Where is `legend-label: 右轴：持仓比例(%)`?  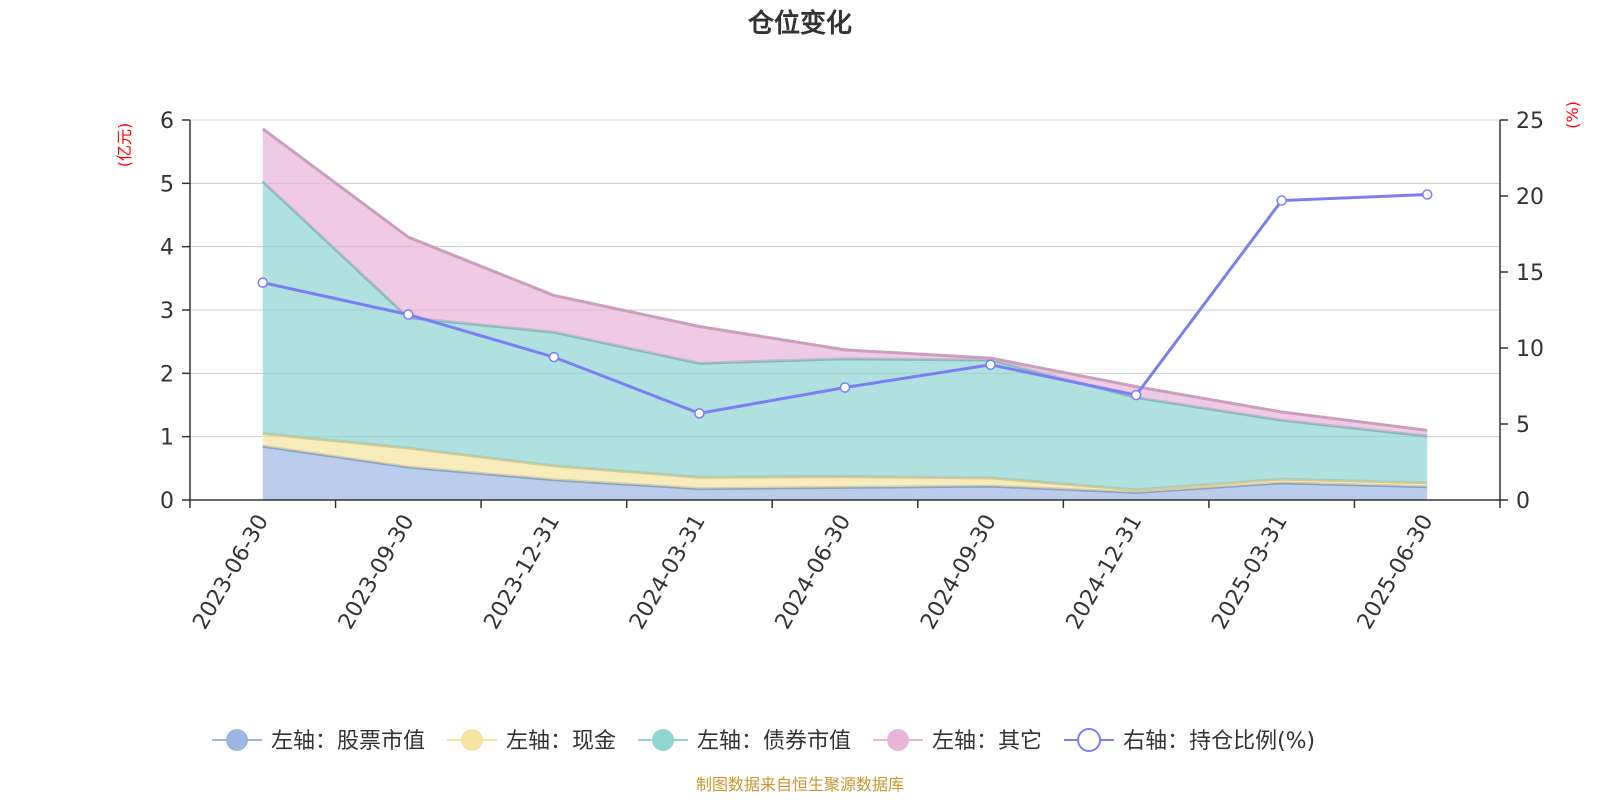
legend-label: 右轴：持仓比例(%) is located at coordinates (1219, 741).